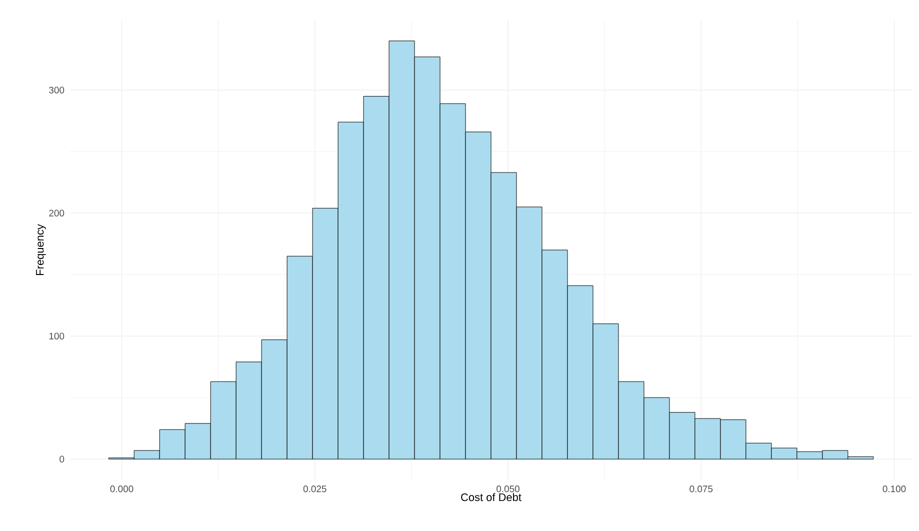  Describe the element at coordinates (56, 213) in the screenshot. I see `y-tick-label: 200` at that location.